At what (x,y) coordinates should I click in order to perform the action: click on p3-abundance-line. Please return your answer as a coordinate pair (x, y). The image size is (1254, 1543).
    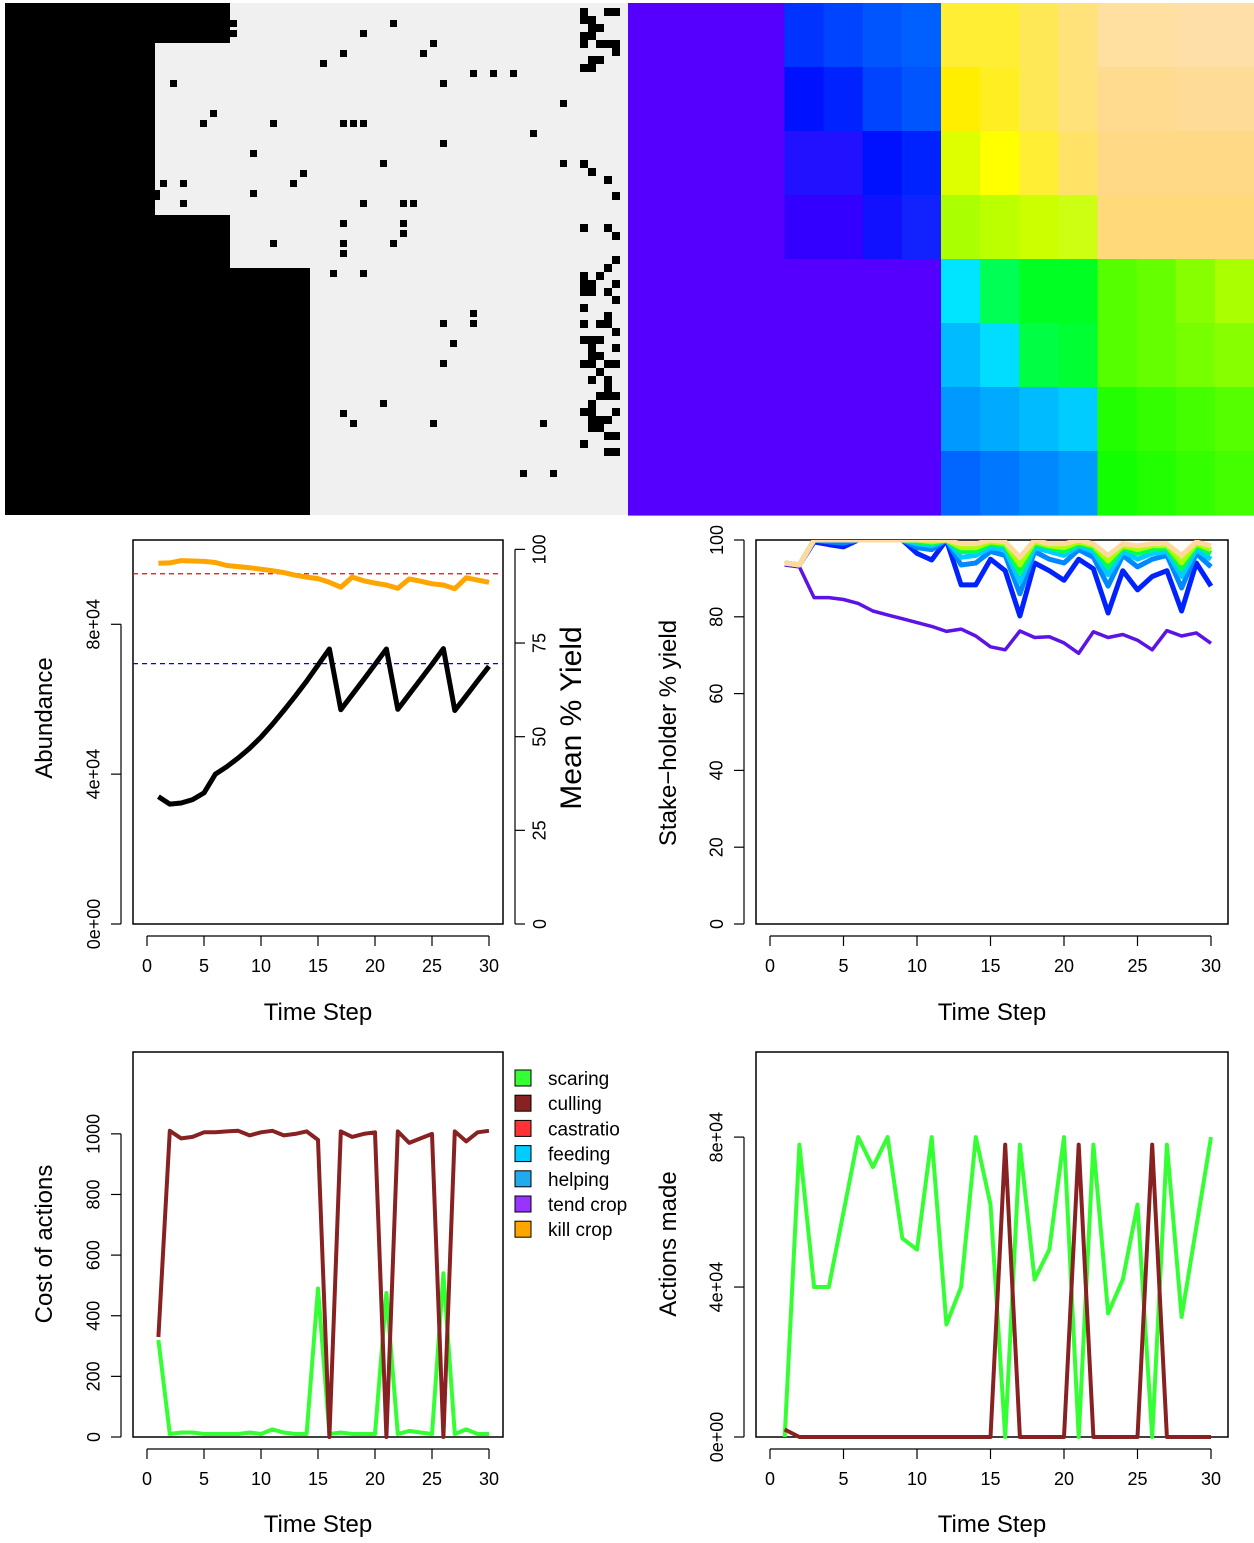
    Looking at the image, I should click on (324, 726).